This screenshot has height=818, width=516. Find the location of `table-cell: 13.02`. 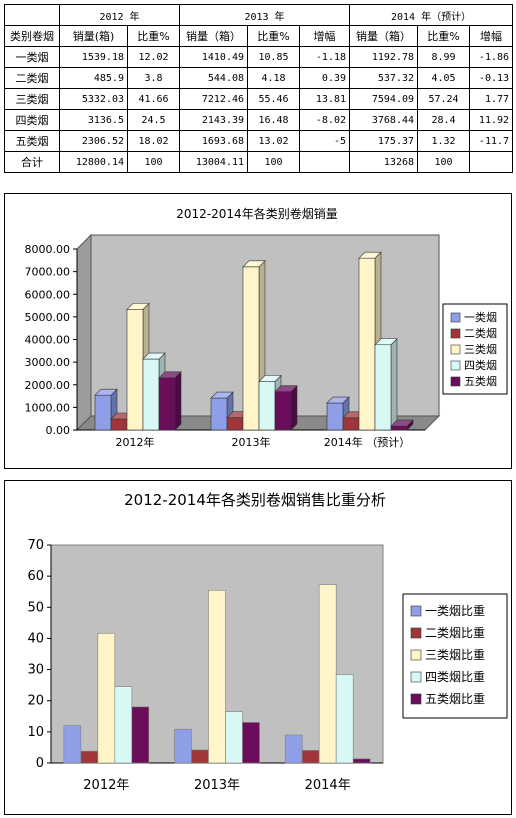

table-cell: 13.02 is located at coordinates (274, 141).